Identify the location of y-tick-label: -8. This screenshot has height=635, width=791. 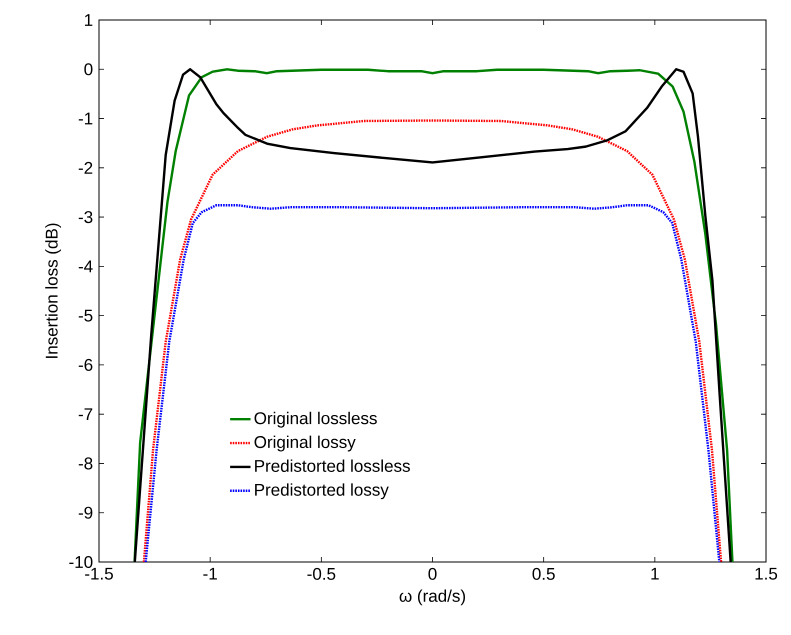
(85, 463).